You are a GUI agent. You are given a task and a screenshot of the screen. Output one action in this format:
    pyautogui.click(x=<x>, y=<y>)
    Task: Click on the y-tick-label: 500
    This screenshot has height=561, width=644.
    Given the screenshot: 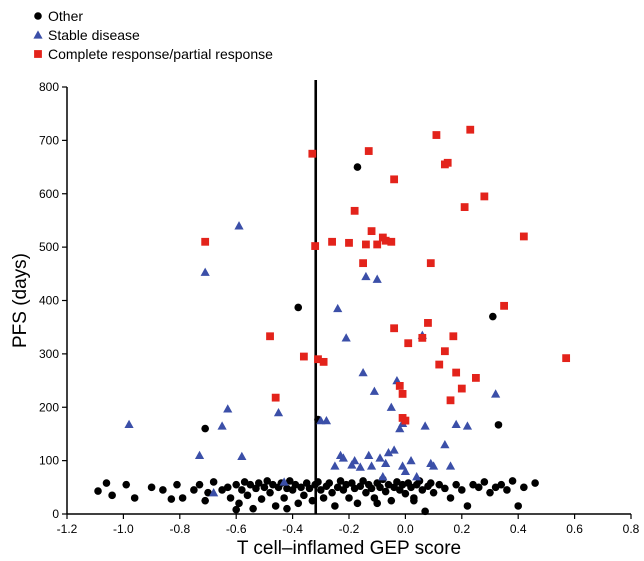 What is the action you would take?
    pyautogui.click(x=49, y=247)
    